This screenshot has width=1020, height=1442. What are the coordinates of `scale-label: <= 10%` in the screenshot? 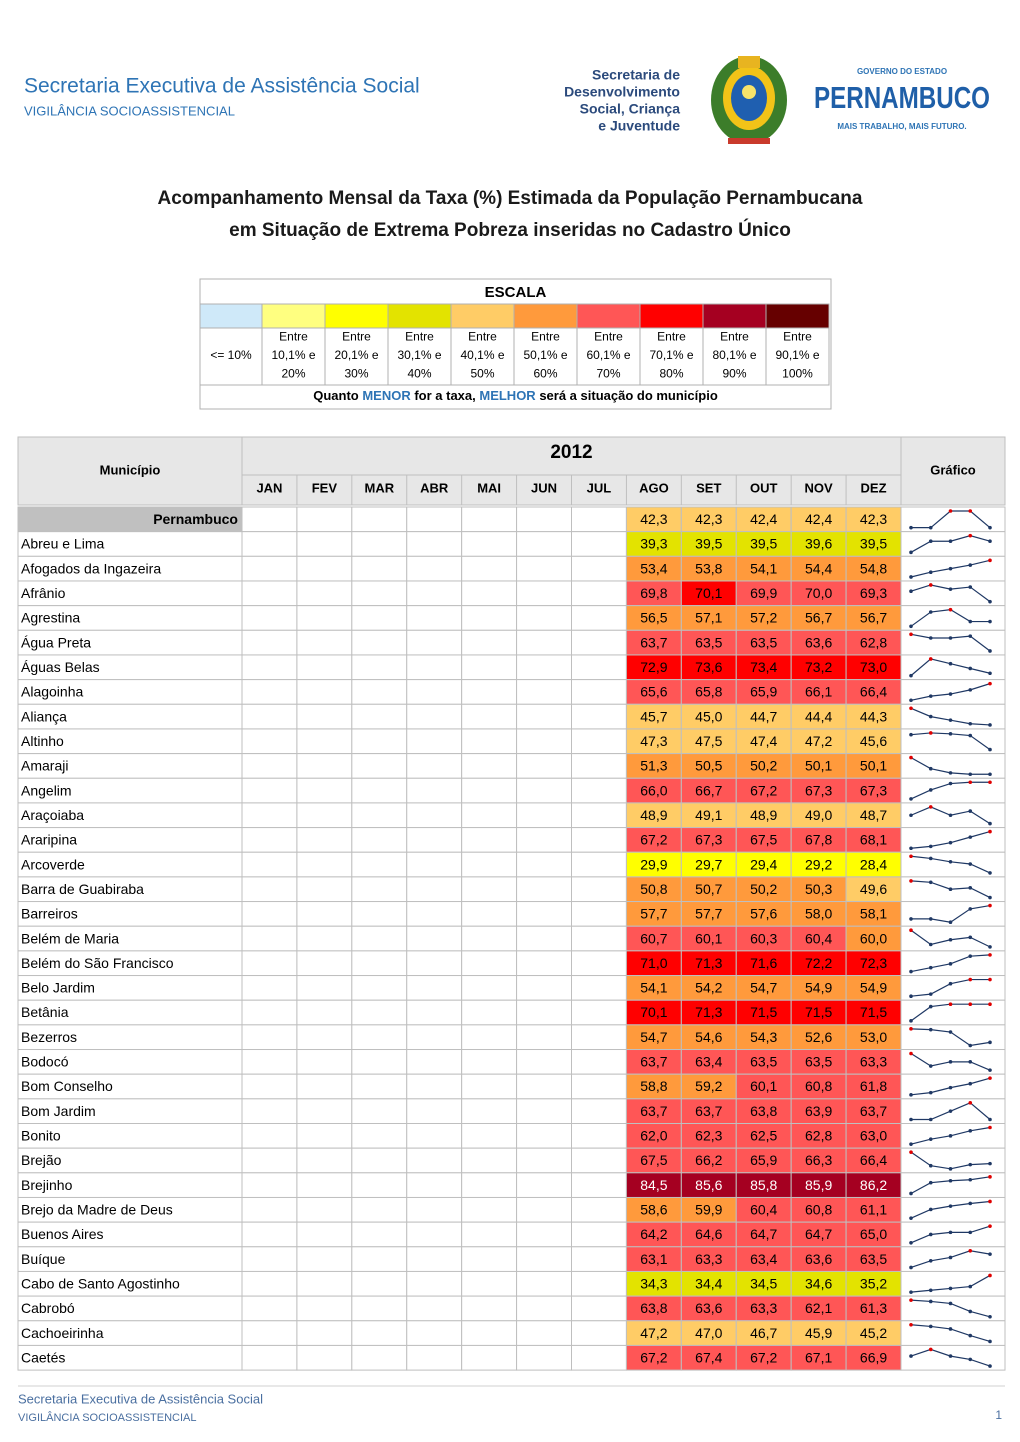 It's located at (231, 355).